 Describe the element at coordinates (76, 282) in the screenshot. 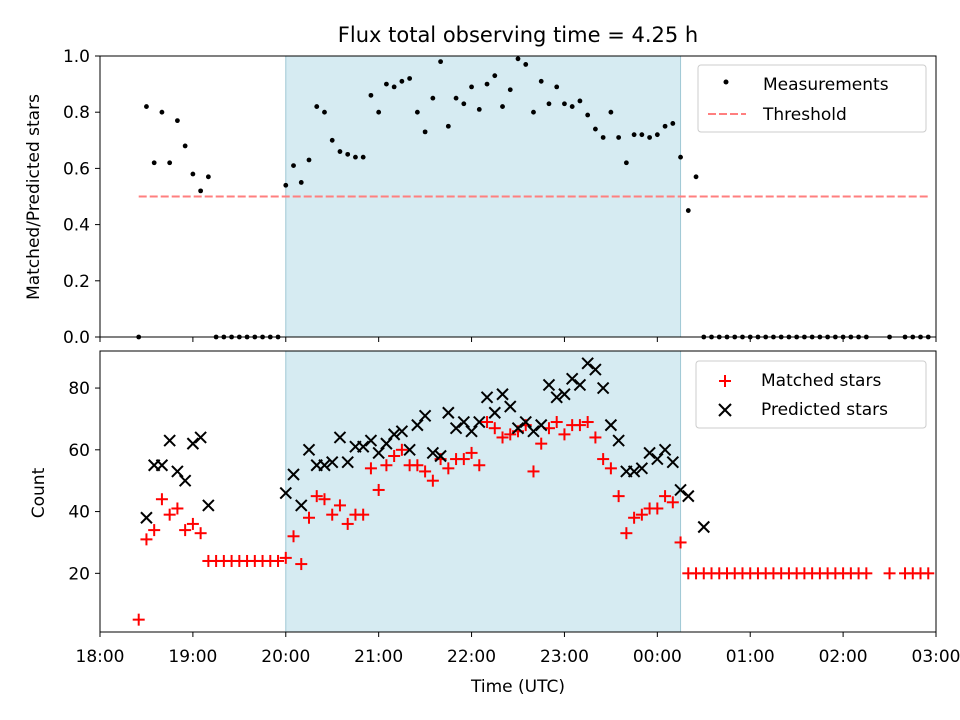

I see `top-y-tick-label: 0.2` at that location.